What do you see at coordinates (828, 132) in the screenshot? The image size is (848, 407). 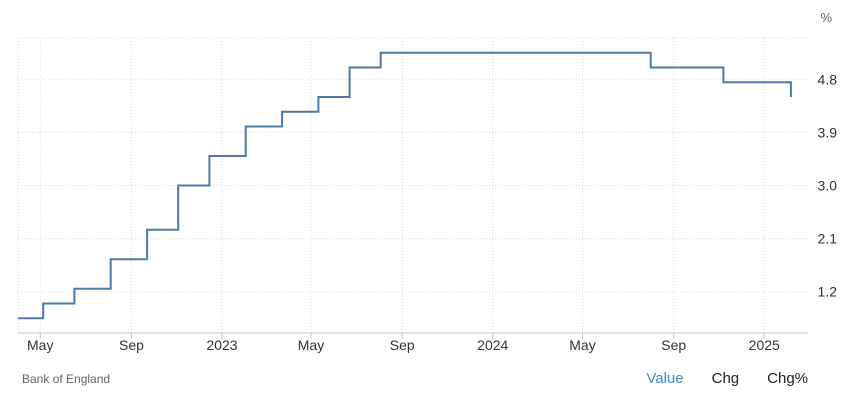 I see `y-tick-label: 3.9` at bounding box center [828, 132].